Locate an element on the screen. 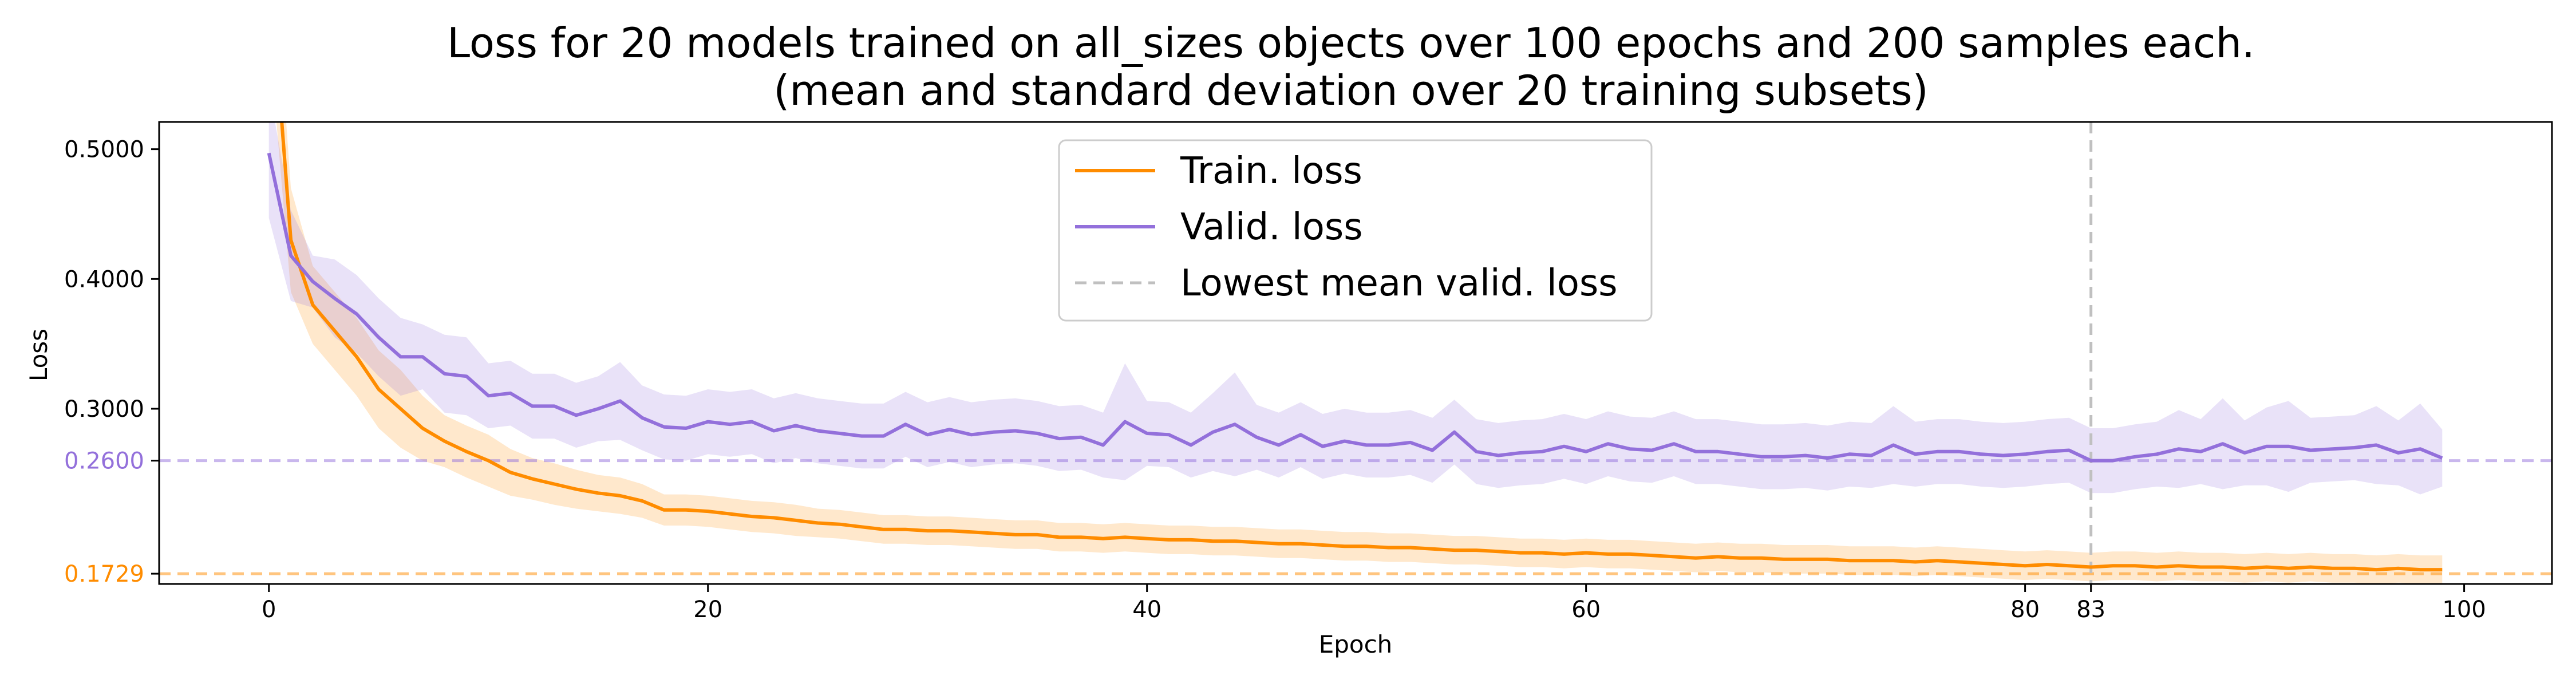 The image size is (2576, 687). x-axis-ticks: 0 20 40 60 80 83 100 is located at coordinates (1374, 604).